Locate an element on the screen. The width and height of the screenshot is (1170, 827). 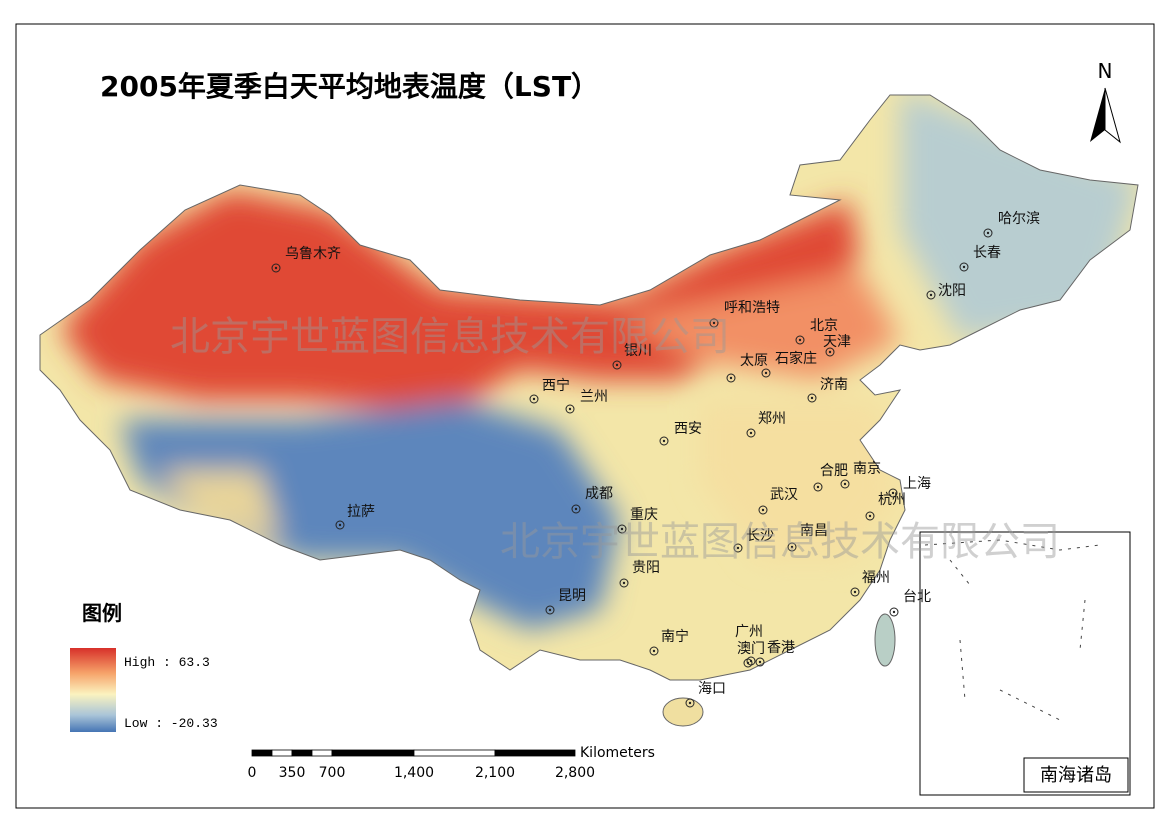
legend-ramp is located at coordinates (93, 690).